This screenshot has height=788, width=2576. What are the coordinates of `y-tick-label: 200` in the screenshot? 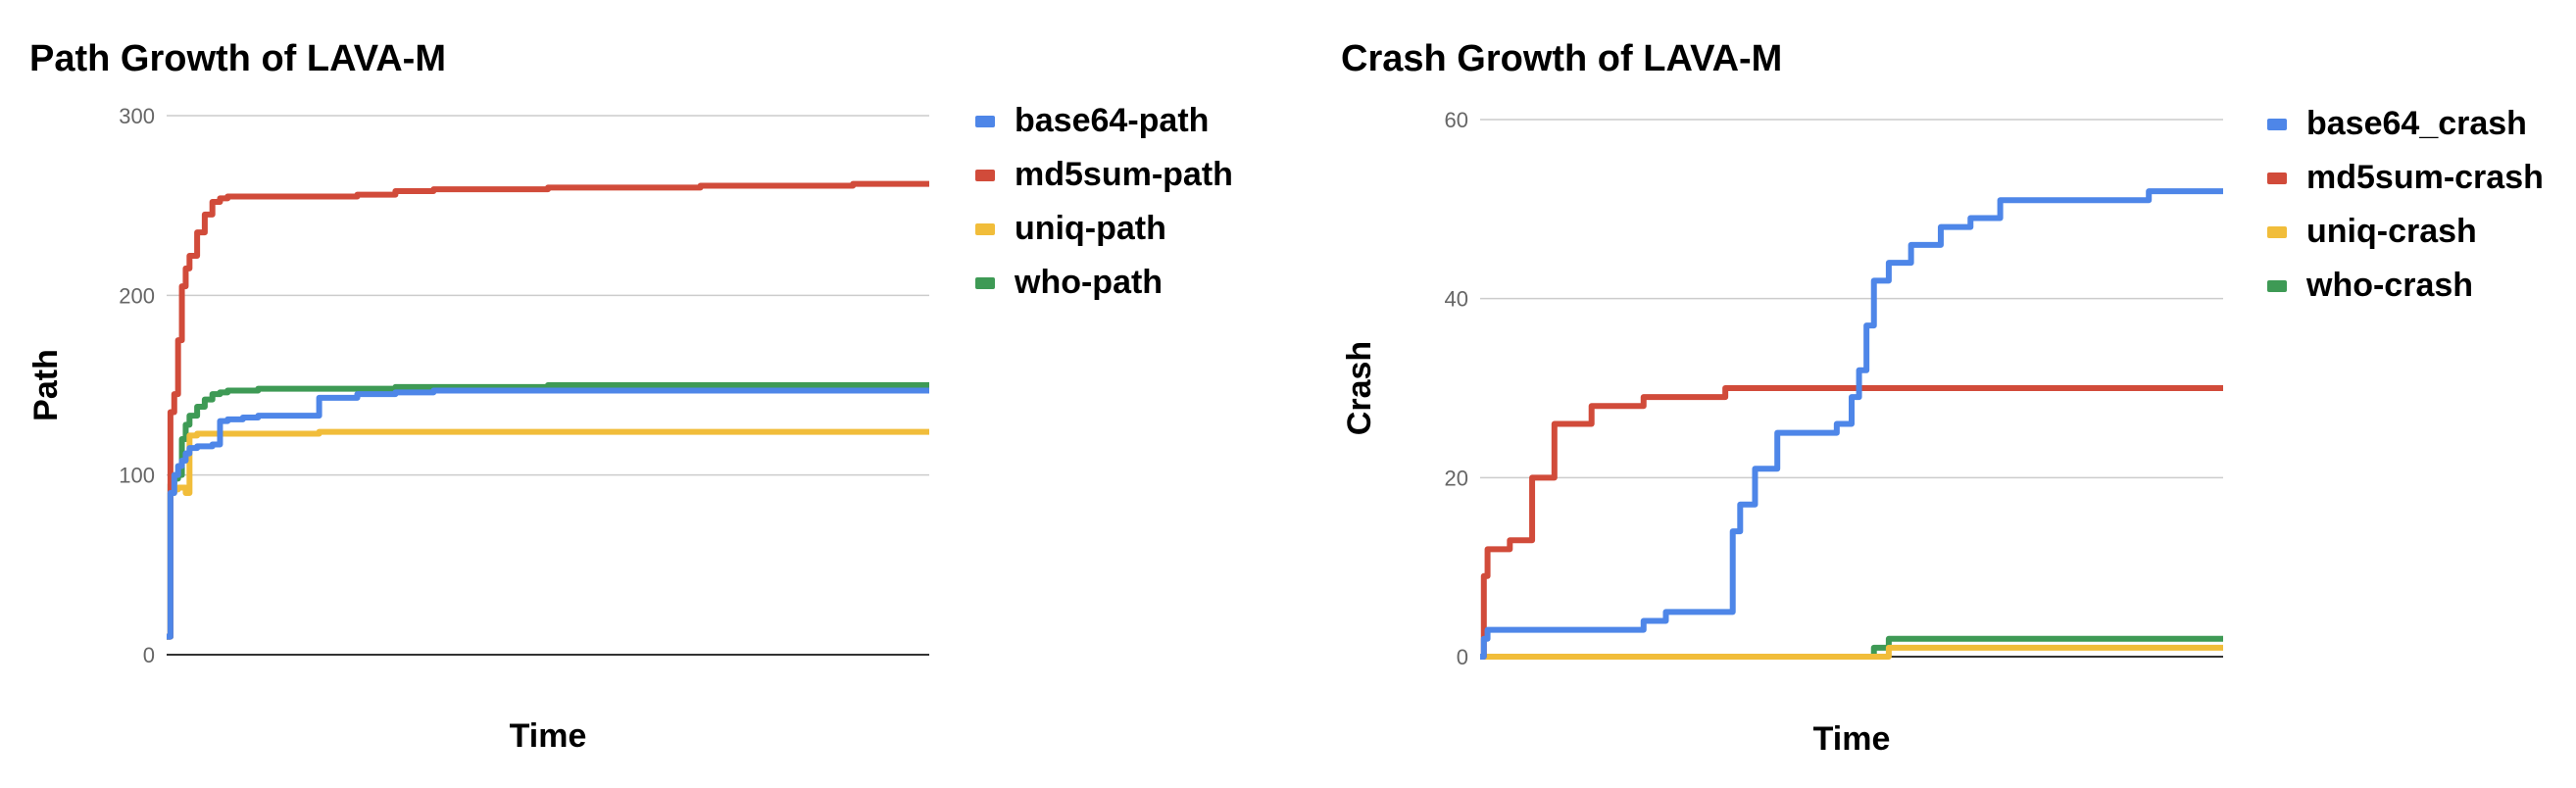 It's located at (137, 295).